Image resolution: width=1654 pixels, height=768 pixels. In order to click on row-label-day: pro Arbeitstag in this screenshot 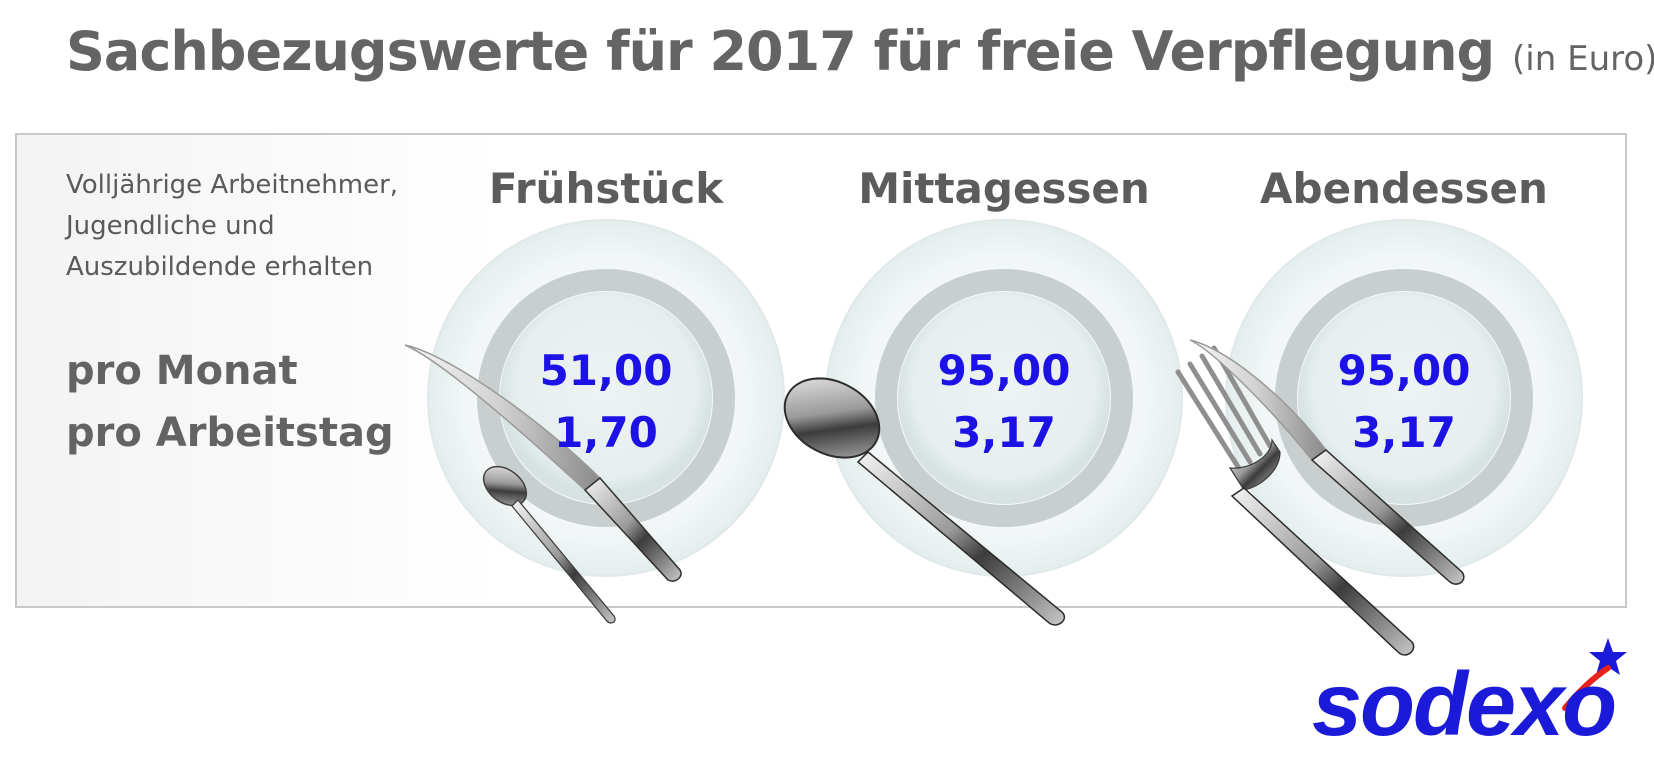, I will do `click(230, 433)`.